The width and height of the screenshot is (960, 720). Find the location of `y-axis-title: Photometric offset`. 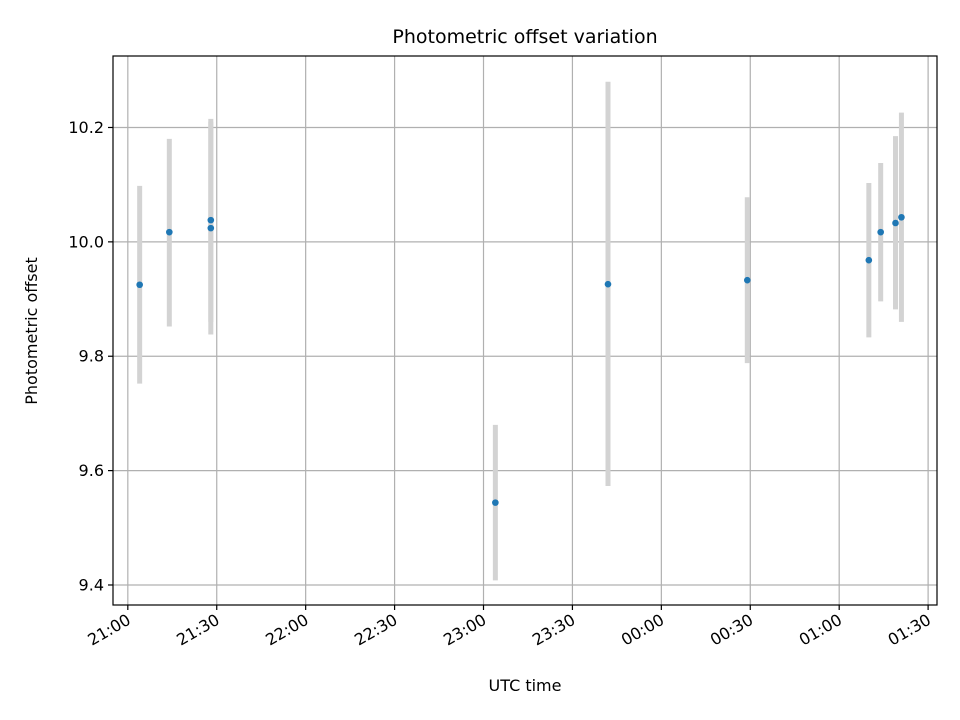

y-axis-title: Photometric offset is located at coordinates (31, 331).